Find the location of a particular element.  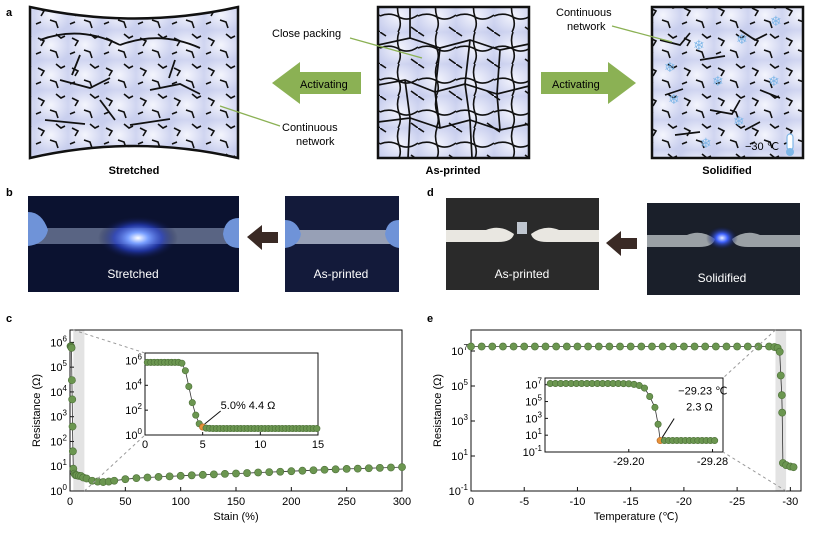

annotation-line-network-top is located at coordinates (642, 34).